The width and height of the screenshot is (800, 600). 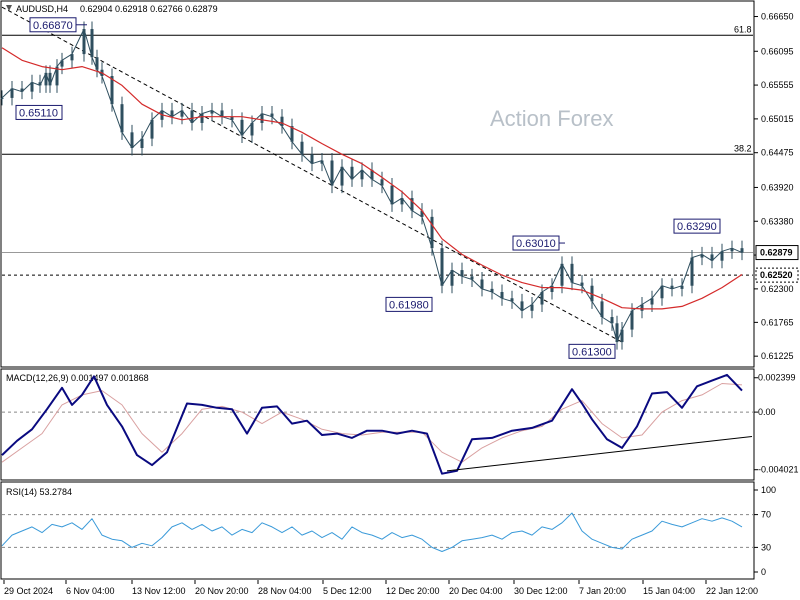 I want to click on price-annotation-label: 0.65110, so click(x=38, y=113).